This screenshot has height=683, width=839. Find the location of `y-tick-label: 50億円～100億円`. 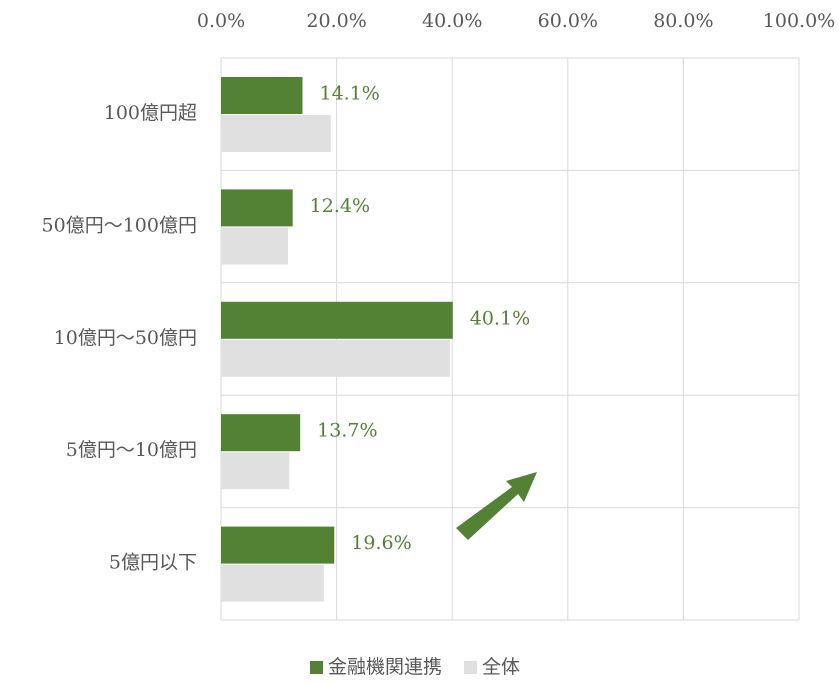

y-tick-label: 50億円～100億円 is located at coordinates (119, 225).